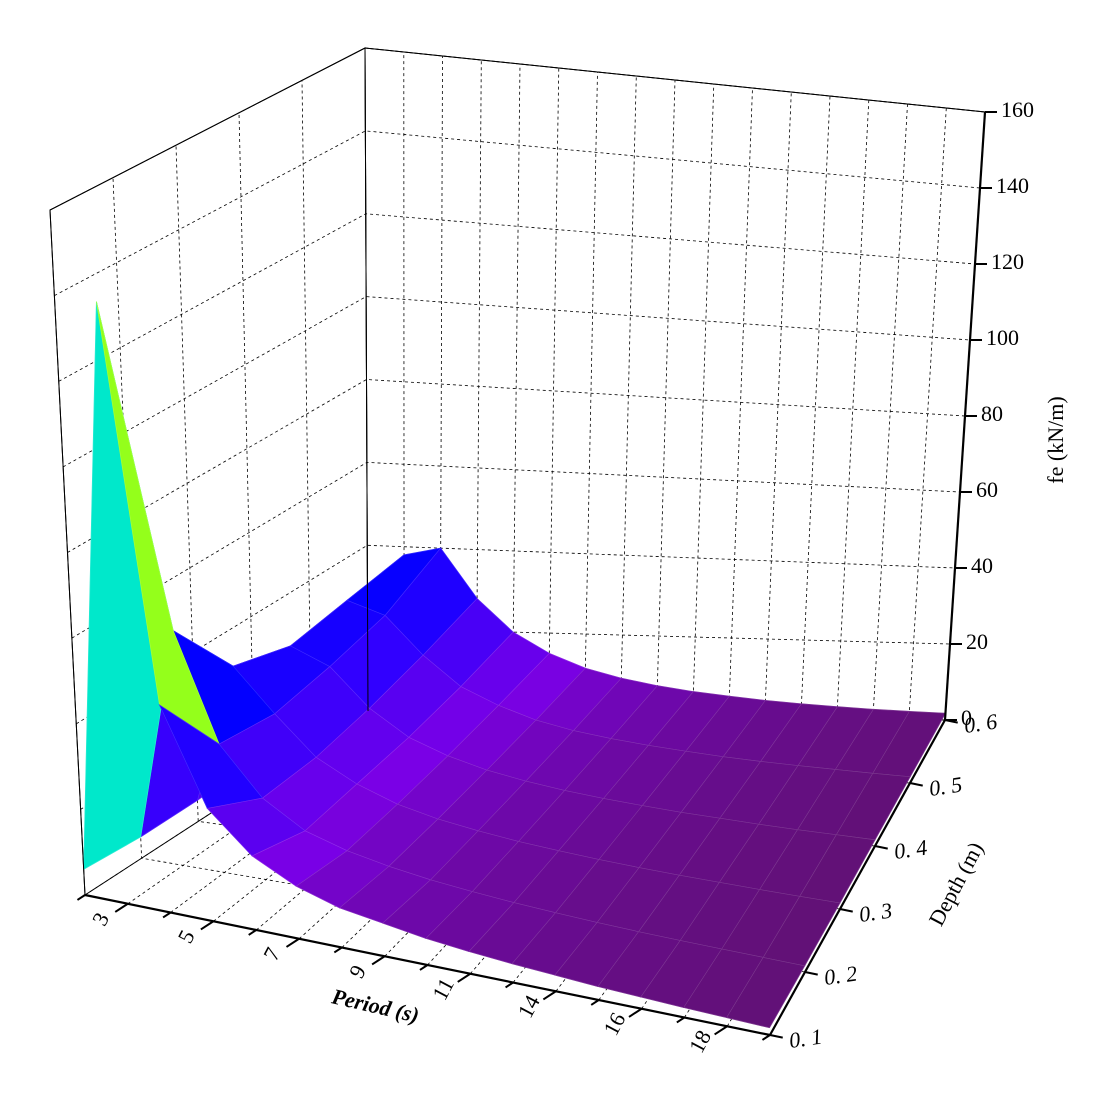  I want to click on surface-cell, so click(765, 992).